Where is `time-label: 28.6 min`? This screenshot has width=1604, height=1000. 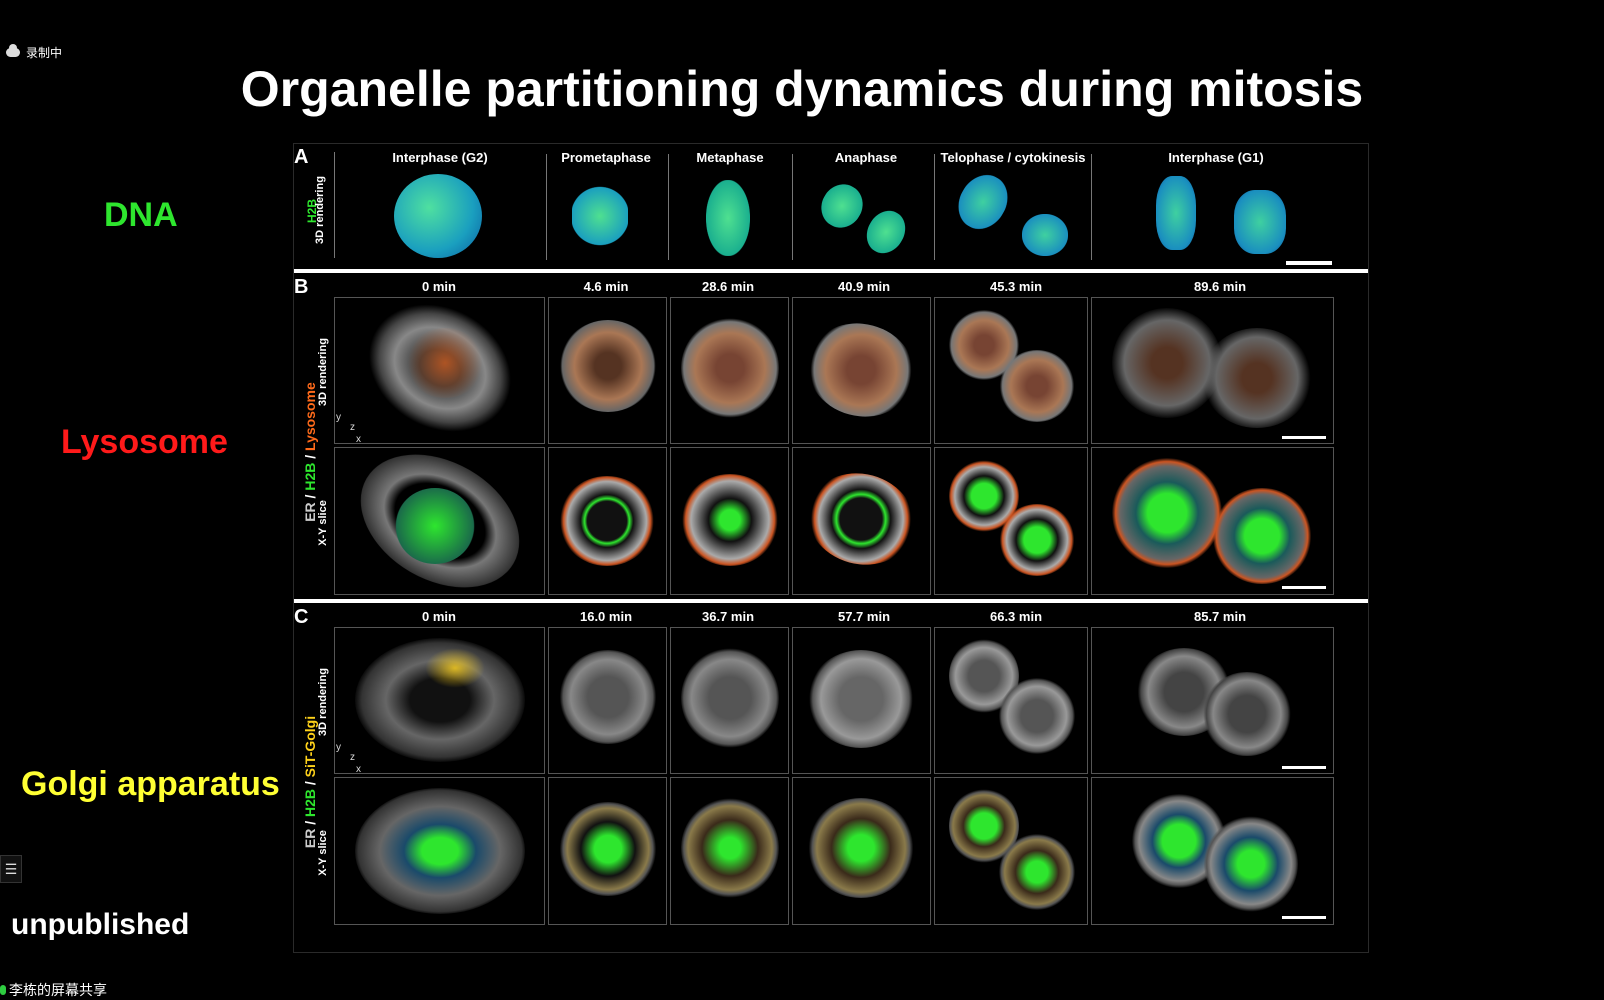 time-label: 28.6 min is located at coordinates (728, 286).